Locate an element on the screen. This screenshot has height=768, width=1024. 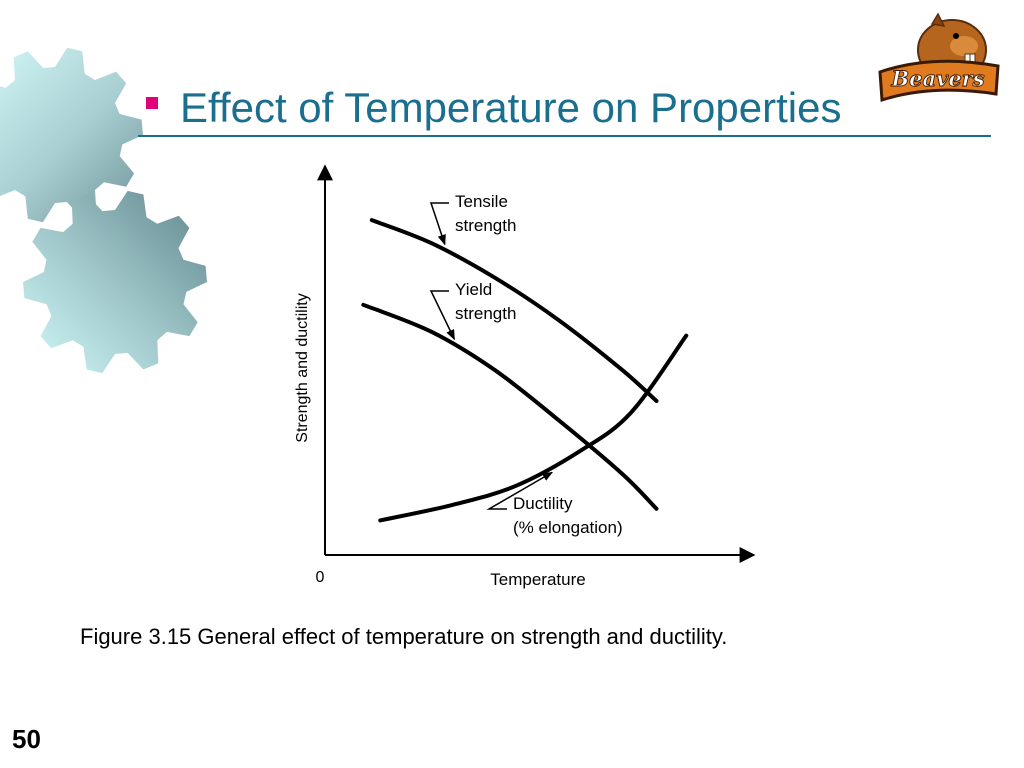
series-label-2-line-2: strength is located at coordinates (485, 313).